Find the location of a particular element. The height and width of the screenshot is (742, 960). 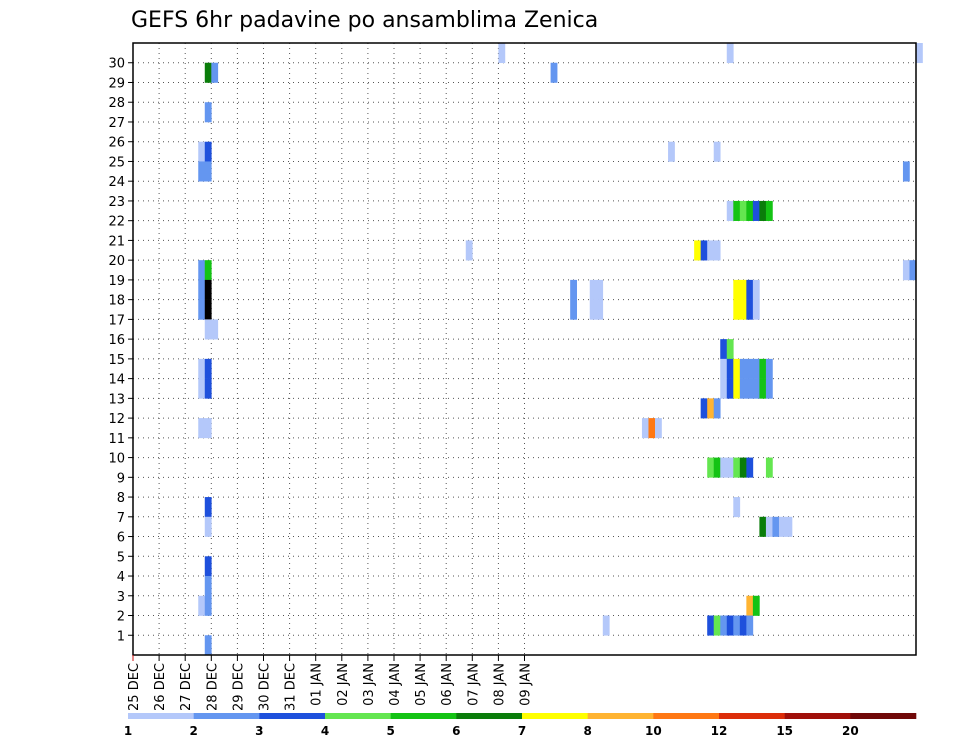

colorbar-label: 6 is located at coordinates (456, 731).